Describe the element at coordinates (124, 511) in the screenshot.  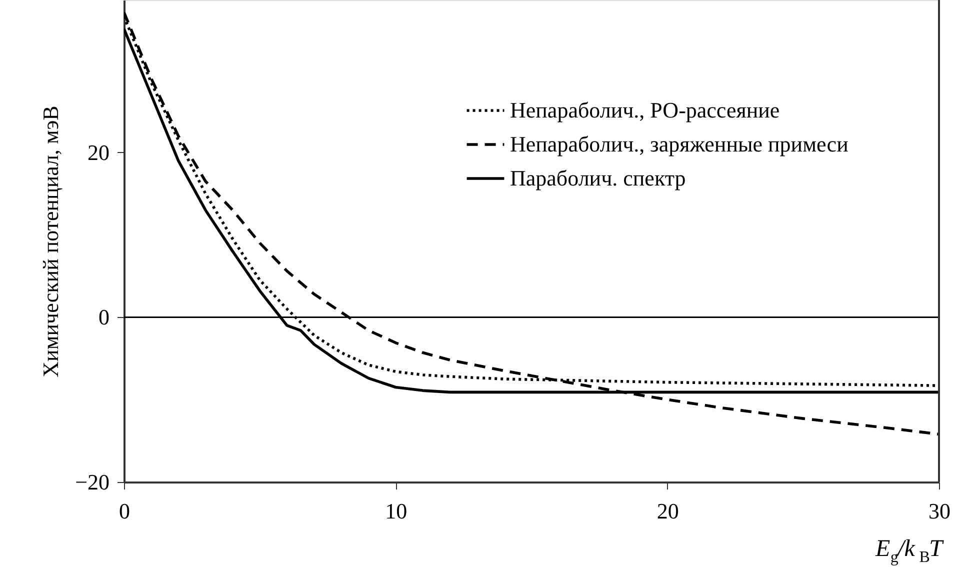
I see `x-tick-label: 0` at that location.